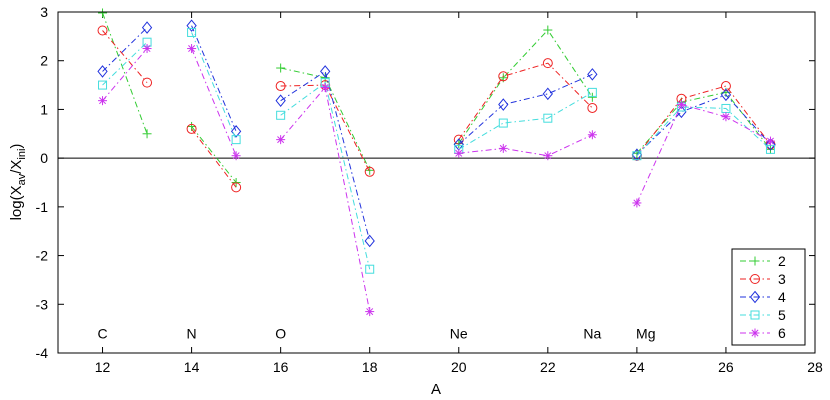 This screenshot has height=400, width=830. I want to click on legend-label: 2, so click(782, 261).